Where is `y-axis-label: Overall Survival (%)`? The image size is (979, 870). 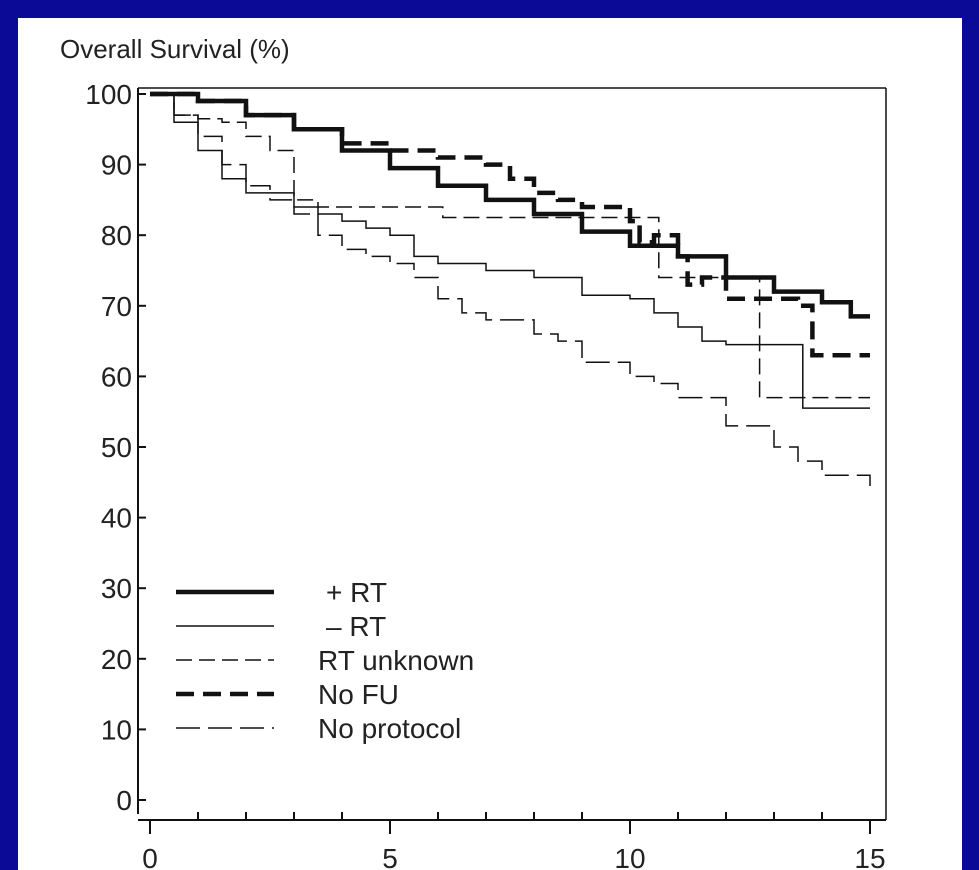 y-axis-label: Overall Survival (%) is located at coordinates (175, 49).